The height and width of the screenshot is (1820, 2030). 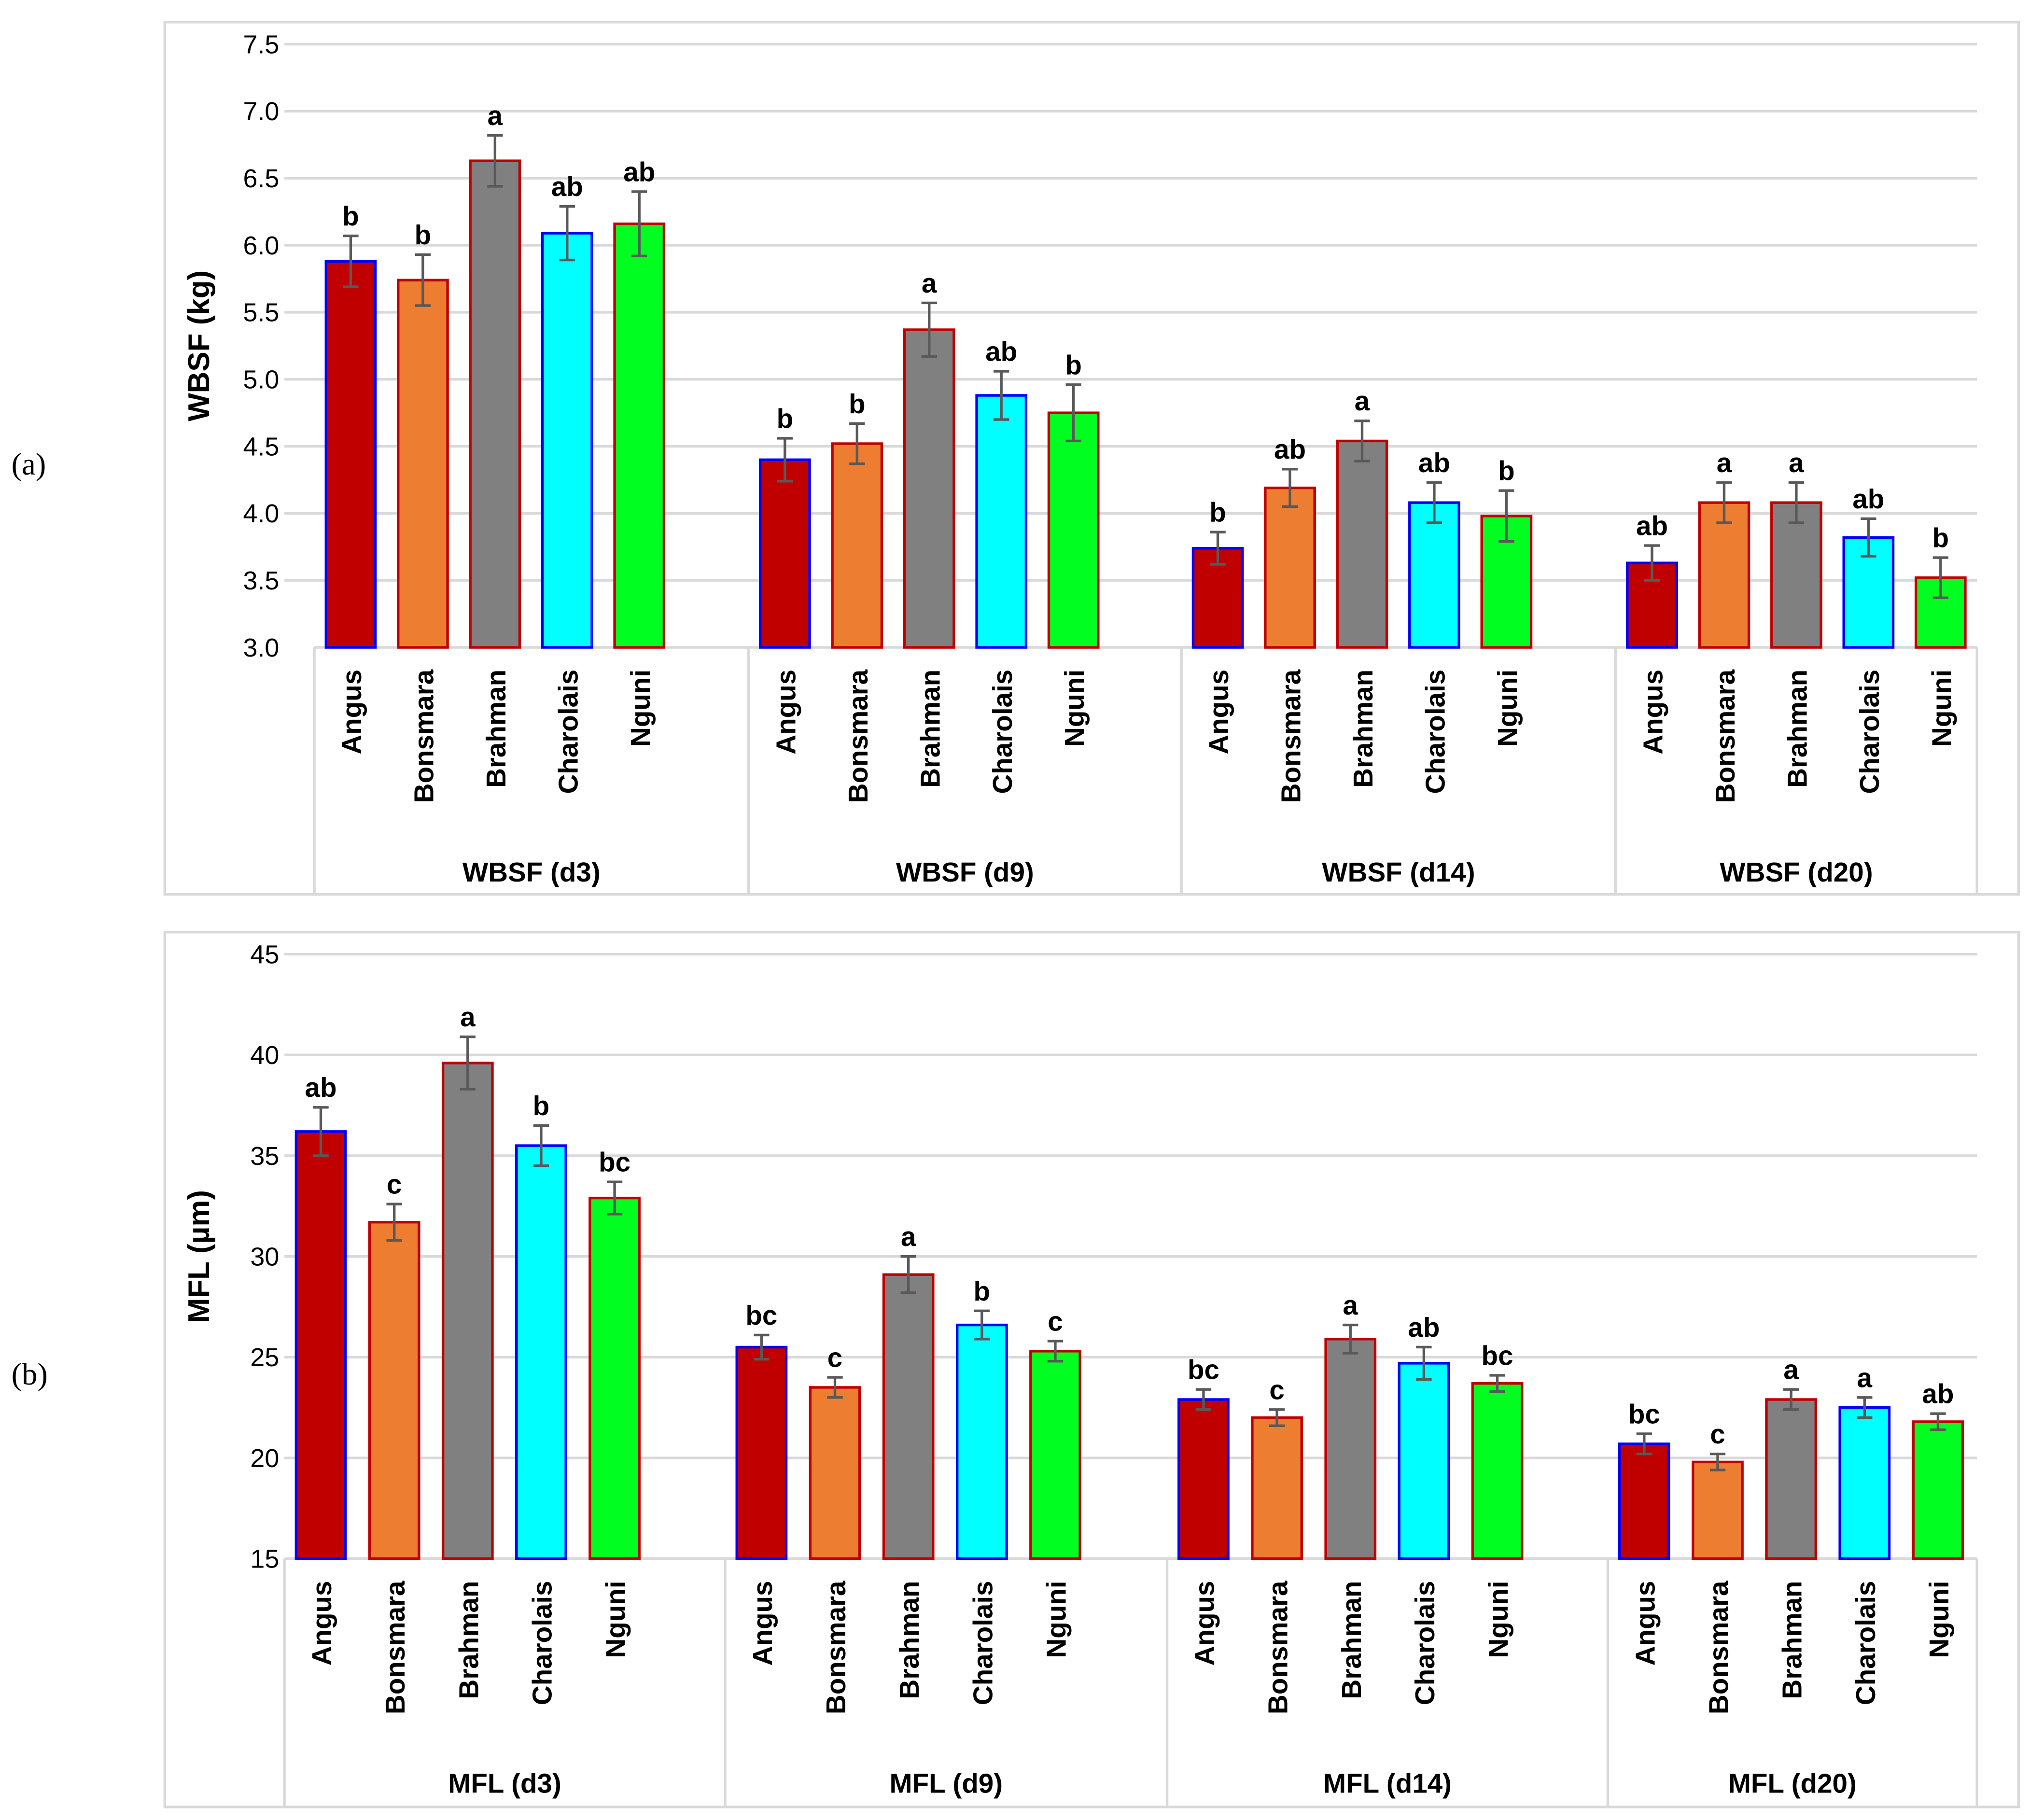 What do you see at coordinates (1399, 872) in the screenshot?
I see `group-label: WBSF (d14)` at bounding box center [1399, 872].